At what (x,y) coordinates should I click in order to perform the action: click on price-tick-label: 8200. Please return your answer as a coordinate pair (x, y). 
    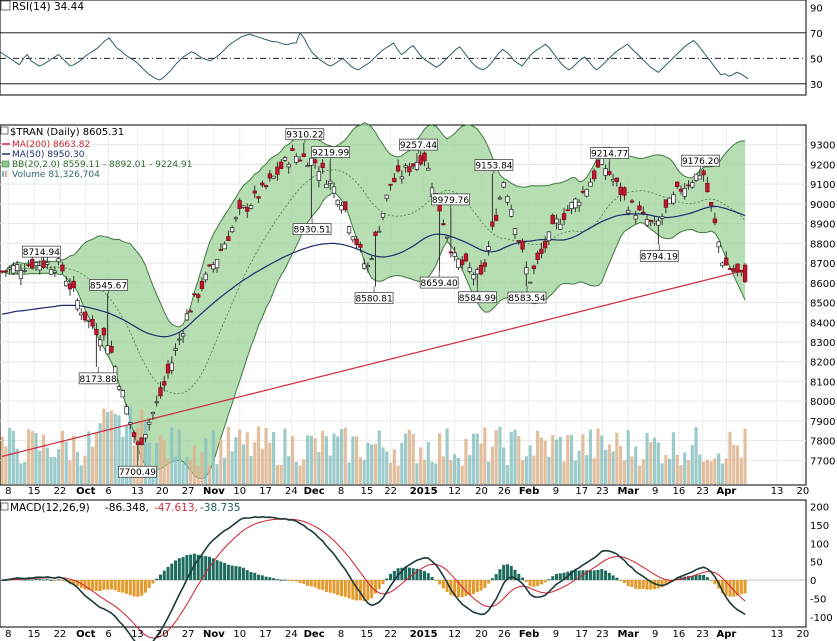
    Looking at the image, I should click on (822, 363).